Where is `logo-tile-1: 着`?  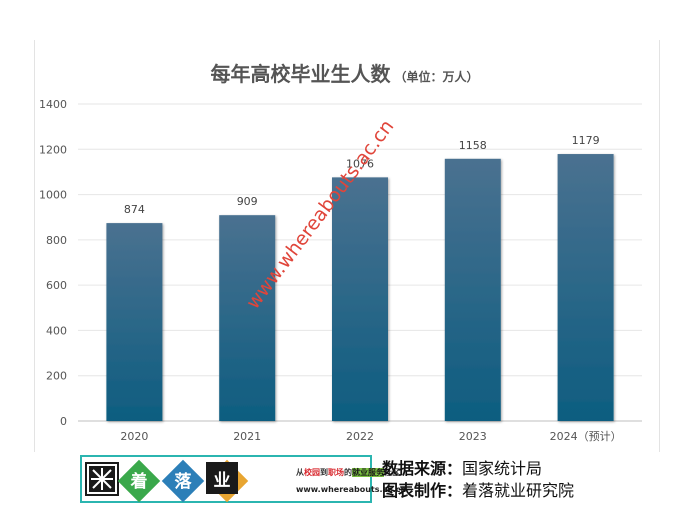 logo-tile-1: 着 is located at coordinates (139, 481).